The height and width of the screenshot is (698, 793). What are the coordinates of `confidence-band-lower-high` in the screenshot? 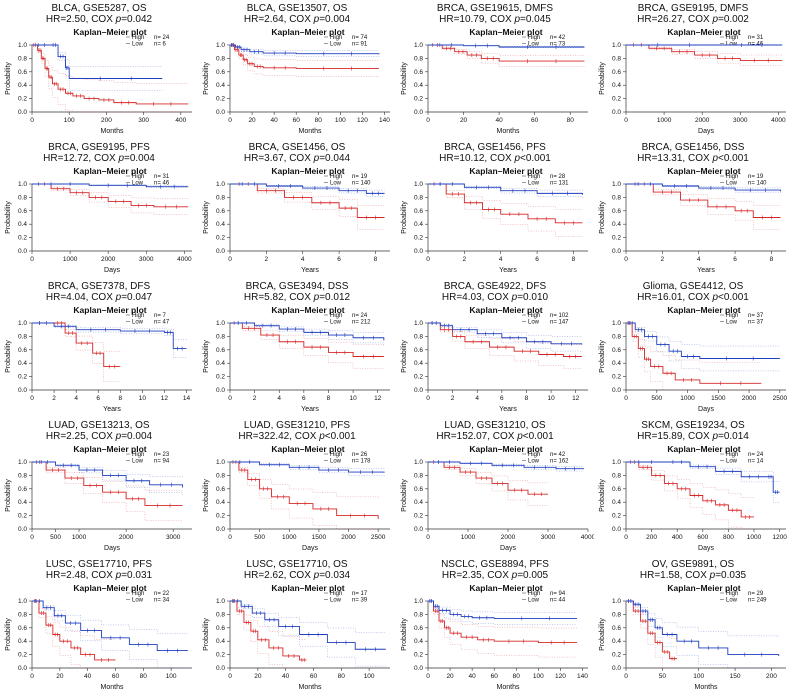 It's located at (502, 629).